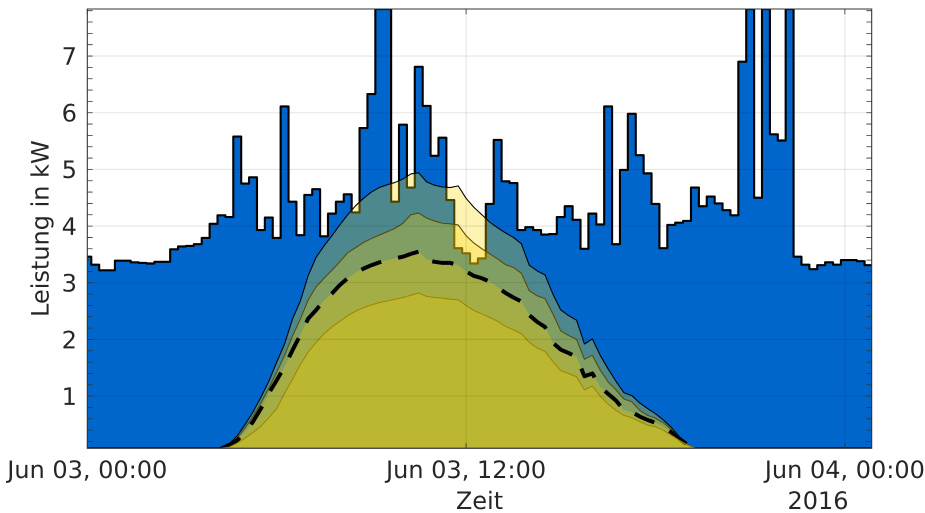 The image size is (925, 513). What do you see at coordinates (464, 471) in the screenshot?
I see `x-tick-label: Jun 03, 12:00` at bounding box center [464, 471].